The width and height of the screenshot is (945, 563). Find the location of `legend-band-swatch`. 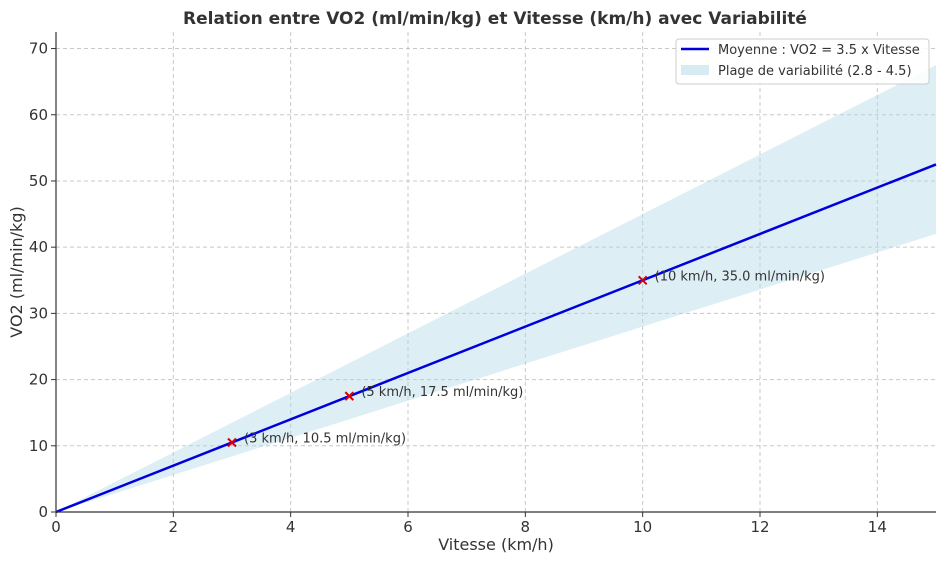

legend-band-swatch is located at coordinates (695, 70).